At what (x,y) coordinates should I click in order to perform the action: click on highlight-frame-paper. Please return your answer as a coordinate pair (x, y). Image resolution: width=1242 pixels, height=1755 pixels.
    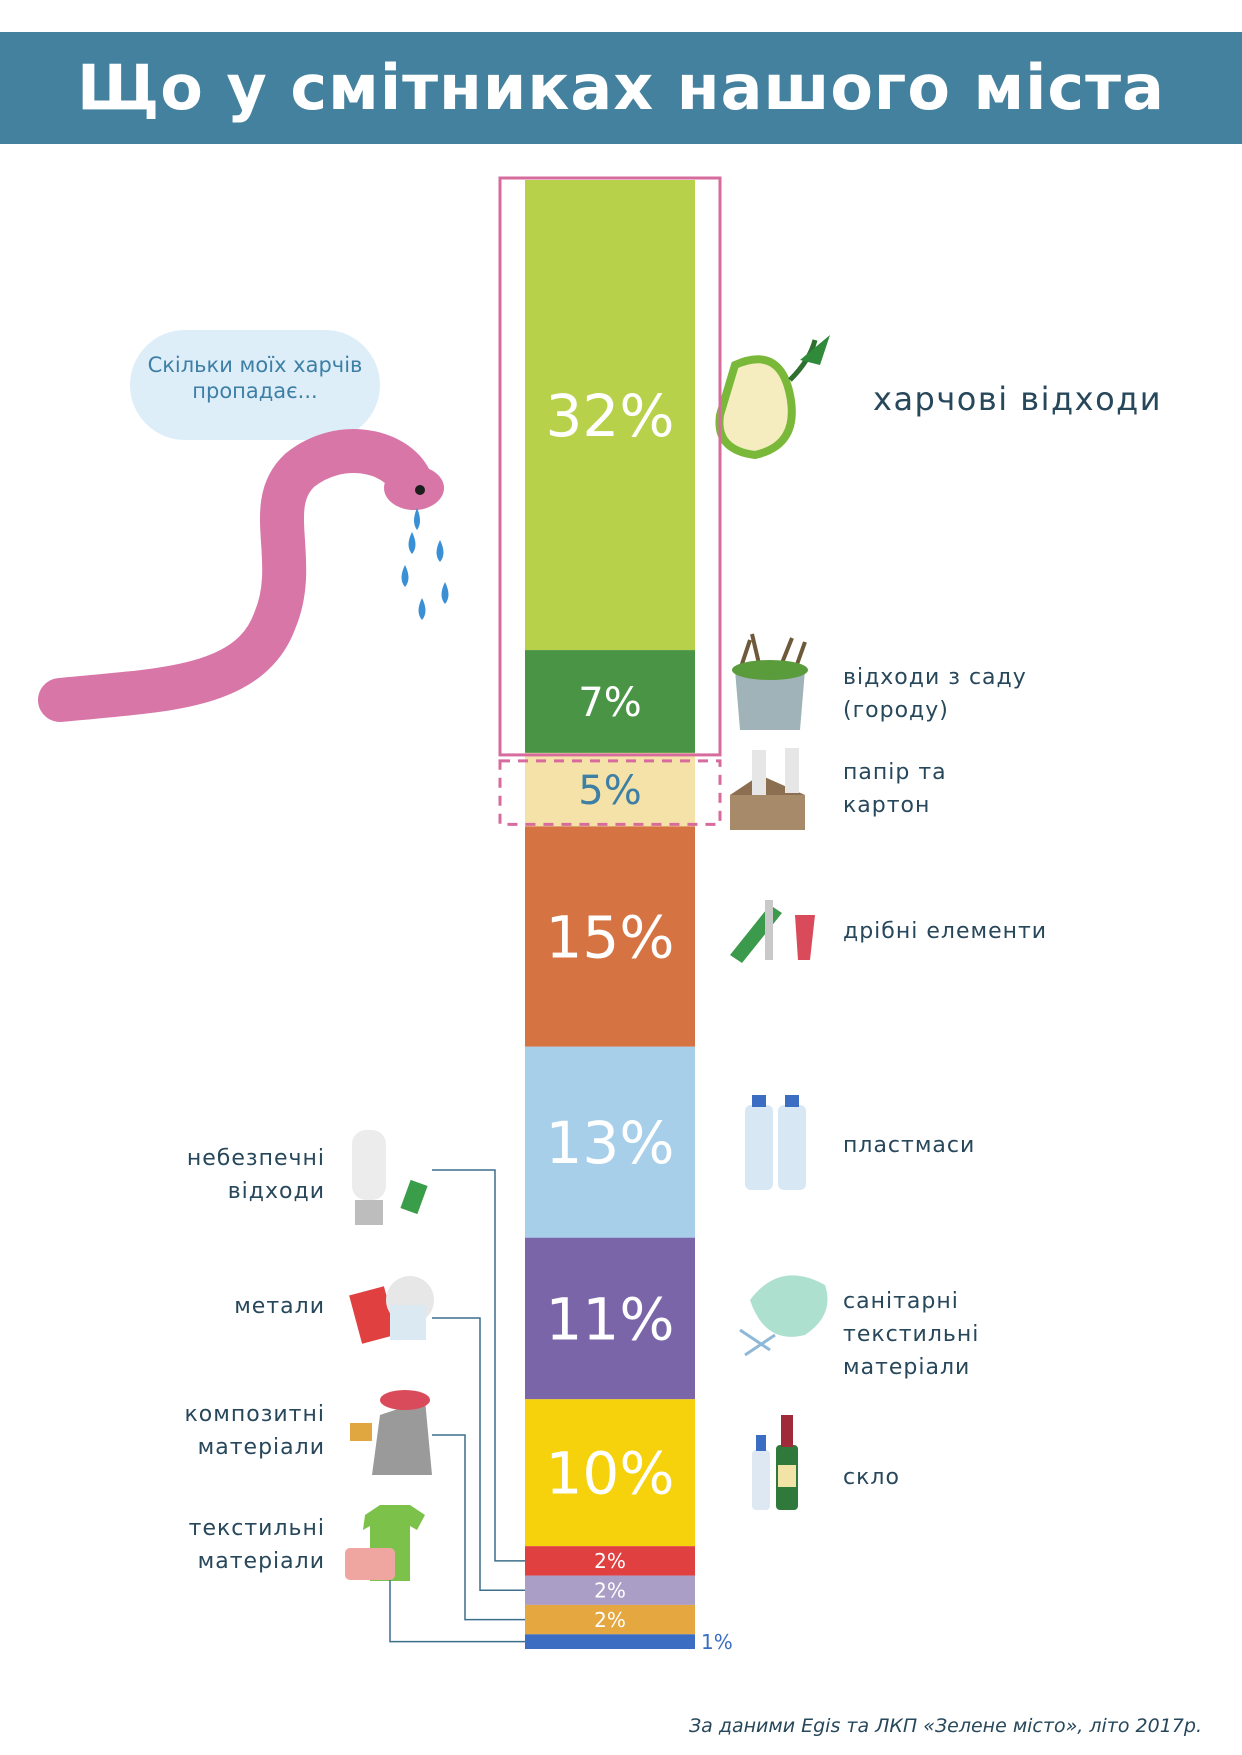
    Looking at the image, I should click on (610, 792).